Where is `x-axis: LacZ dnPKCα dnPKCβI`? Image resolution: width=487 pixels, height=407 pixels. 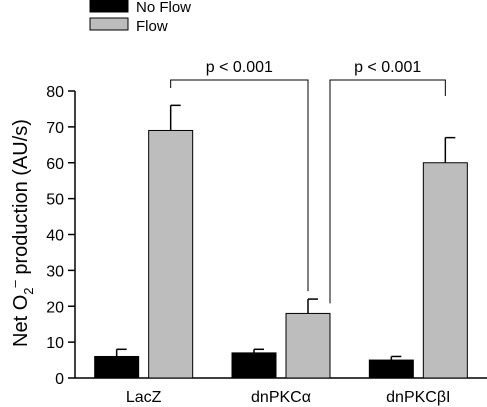 x-axis: LacZ dnPKCα dnPKCβI is located at coordinates (281, 391).